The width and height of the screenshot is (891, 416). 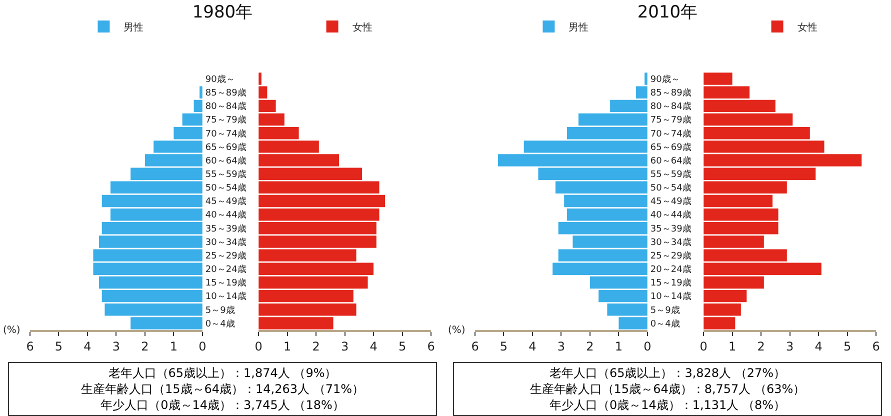 What do you see at coordinates (222, 389) in the screenshot?
I see `text: 生産年齢人口（15歳～64歳）：14,263人 （71%）` at bounding box center [222, 389].